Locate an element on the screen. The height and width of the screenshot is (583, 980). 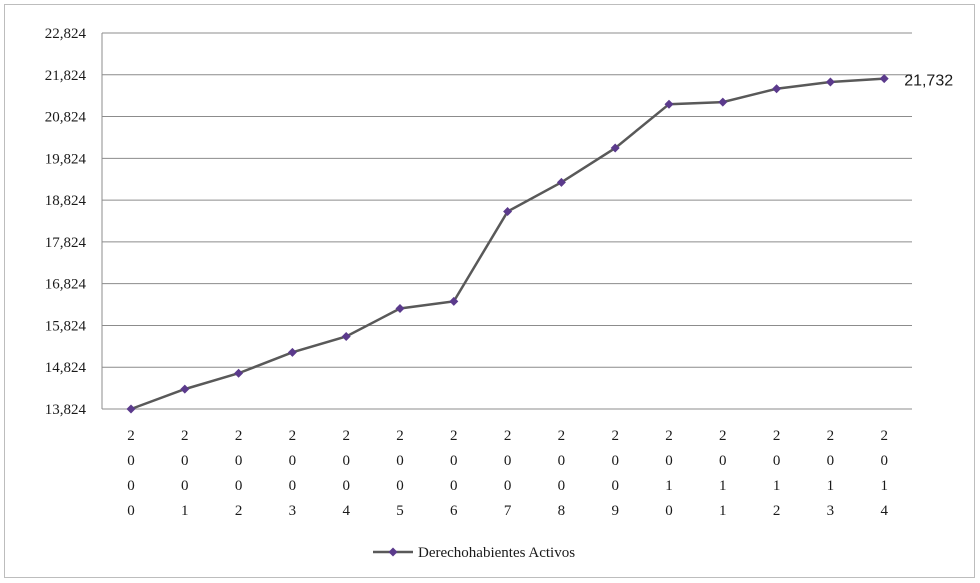
y-tick-label: 15,824 is located at coordinates (66, 326).